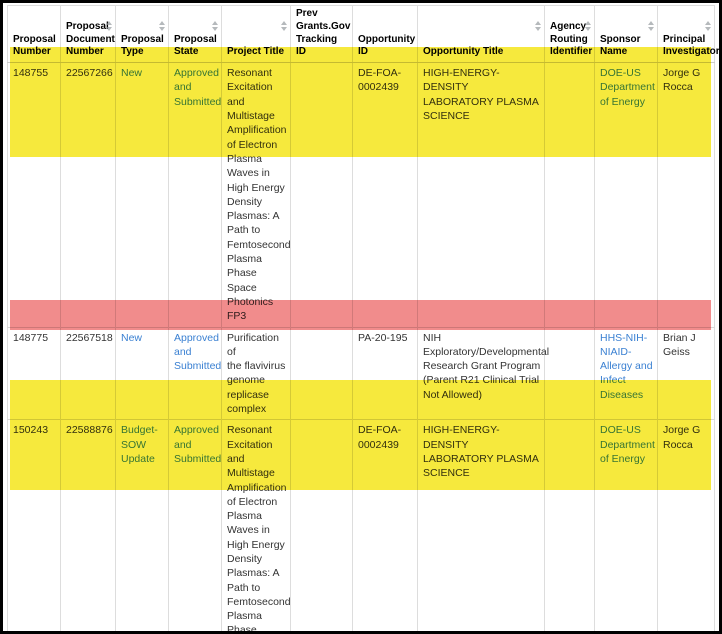  What do you see at coordinates (385, 373) in the screenshot?
I see `cell-opportunity-id: PA-20-195` at bounding box center [385, 373].